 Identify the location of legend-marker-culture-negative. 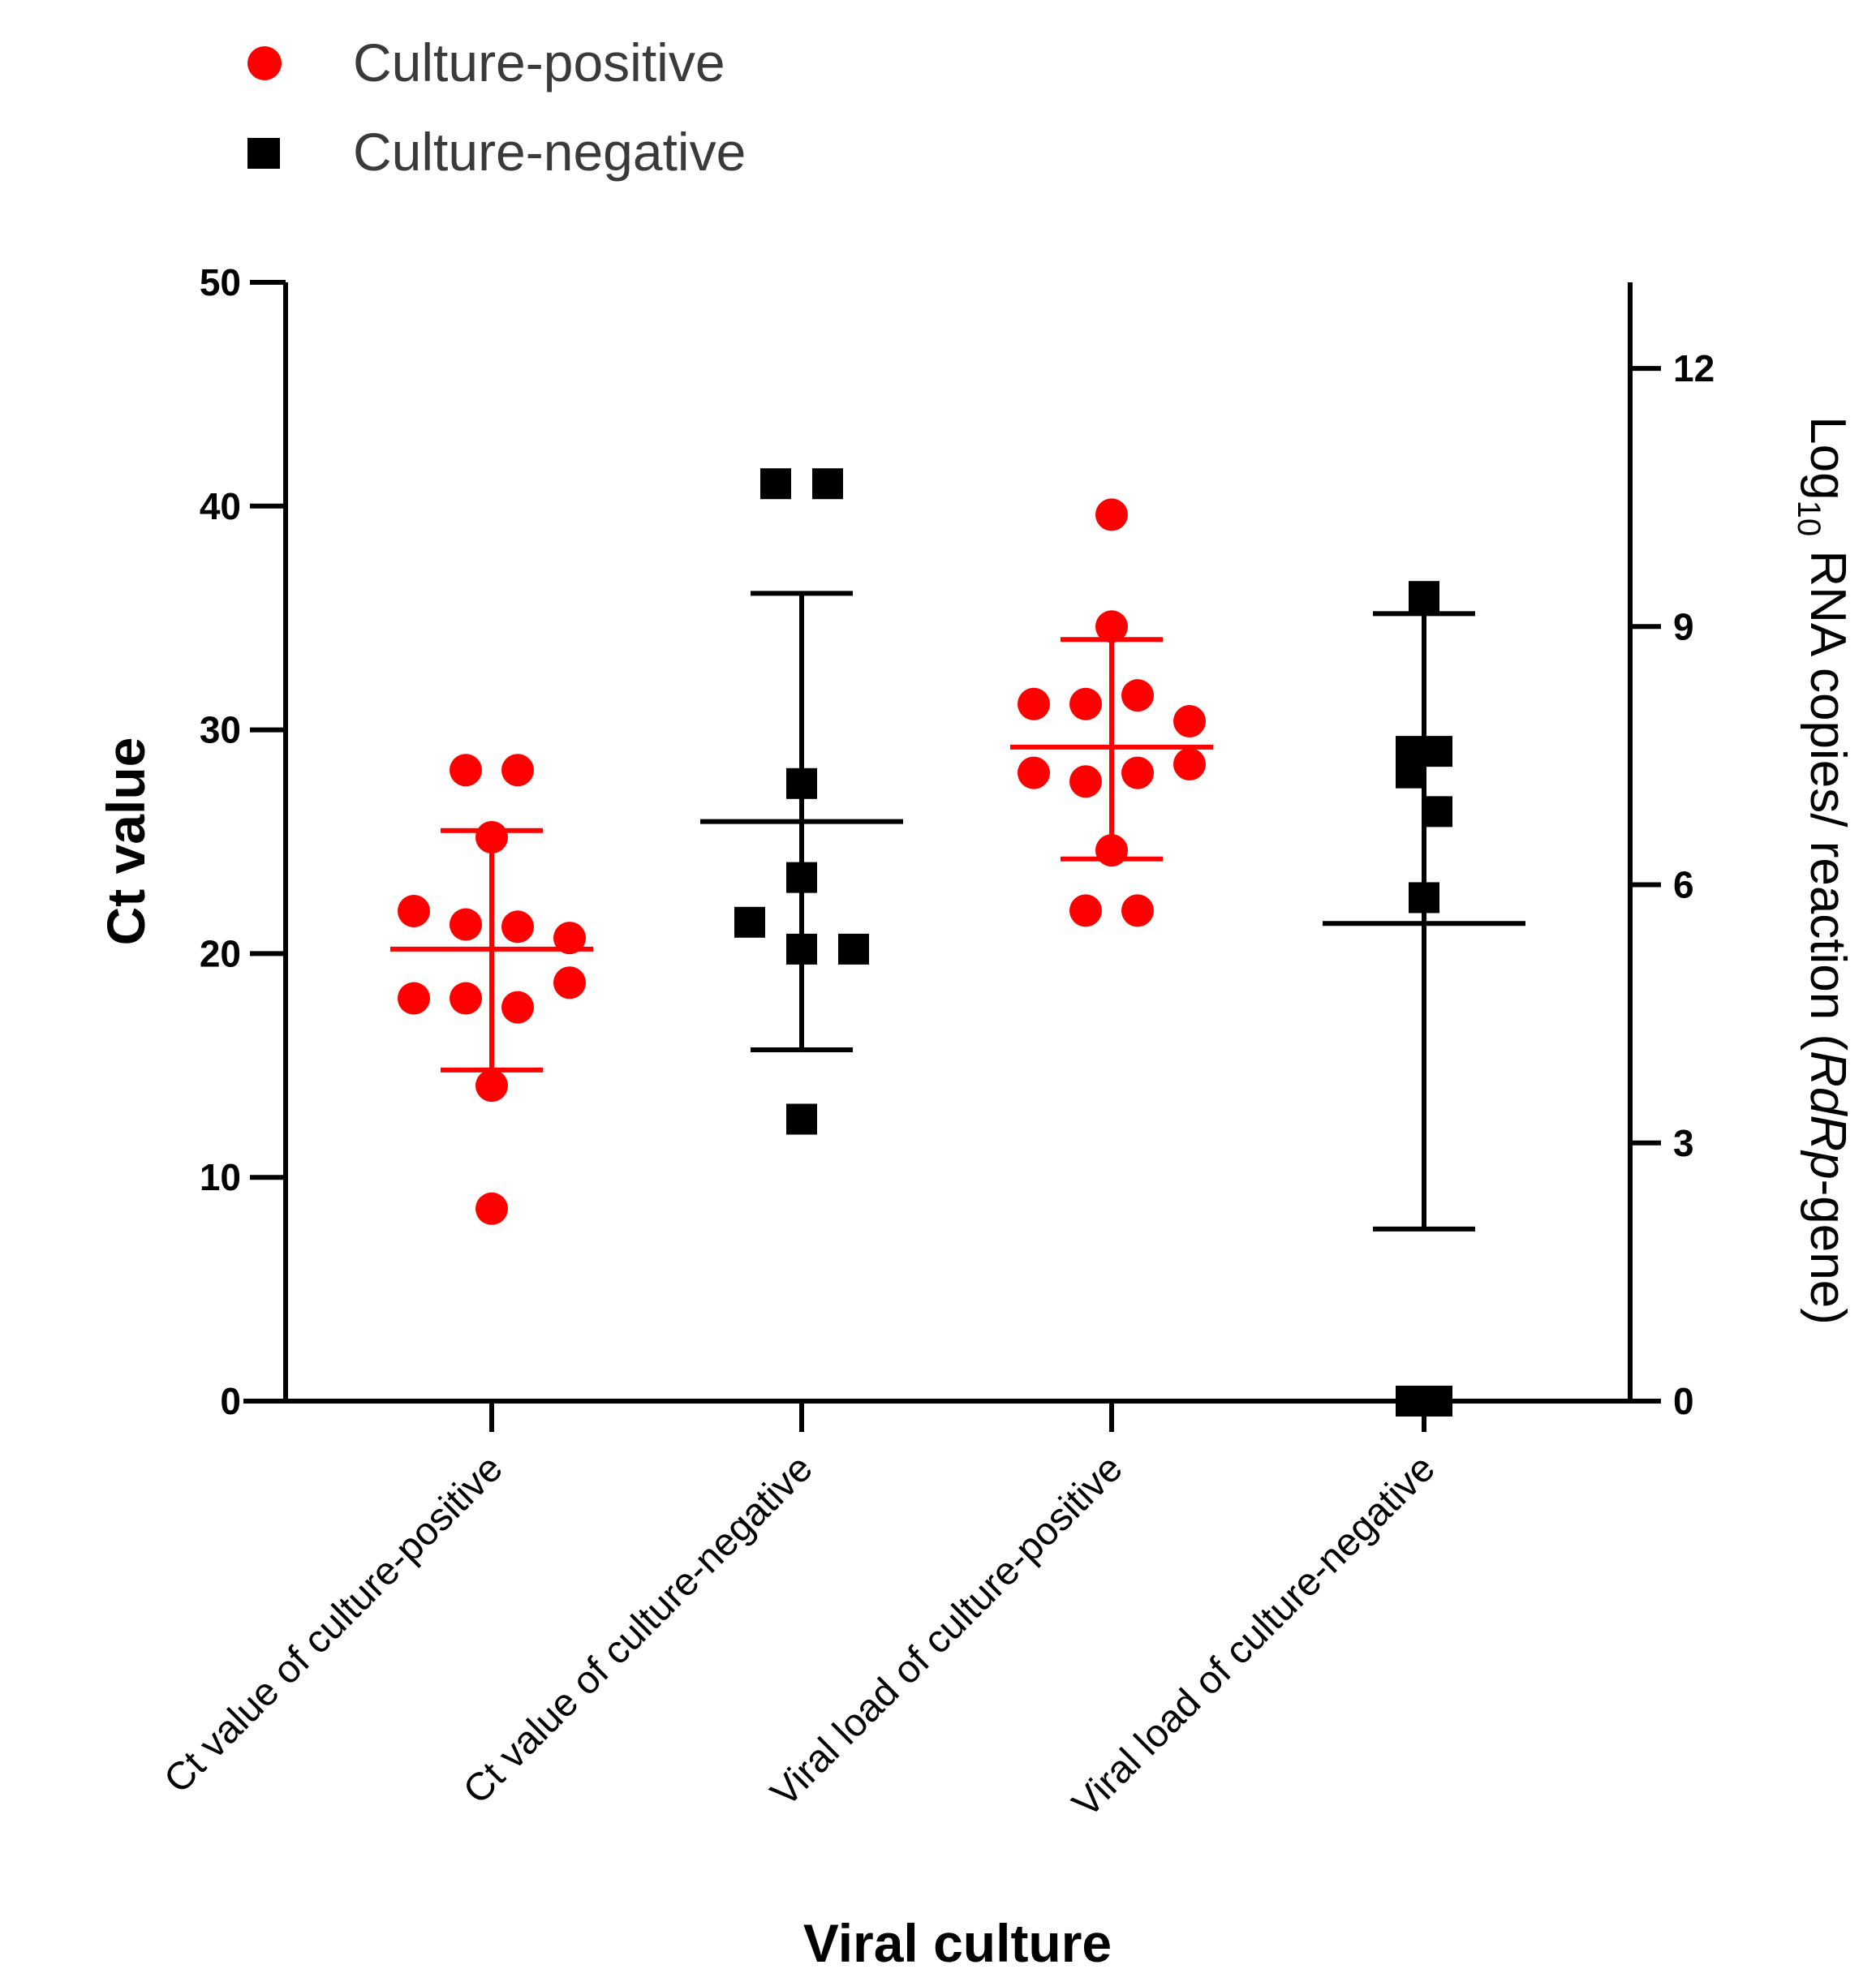
(263, 153).